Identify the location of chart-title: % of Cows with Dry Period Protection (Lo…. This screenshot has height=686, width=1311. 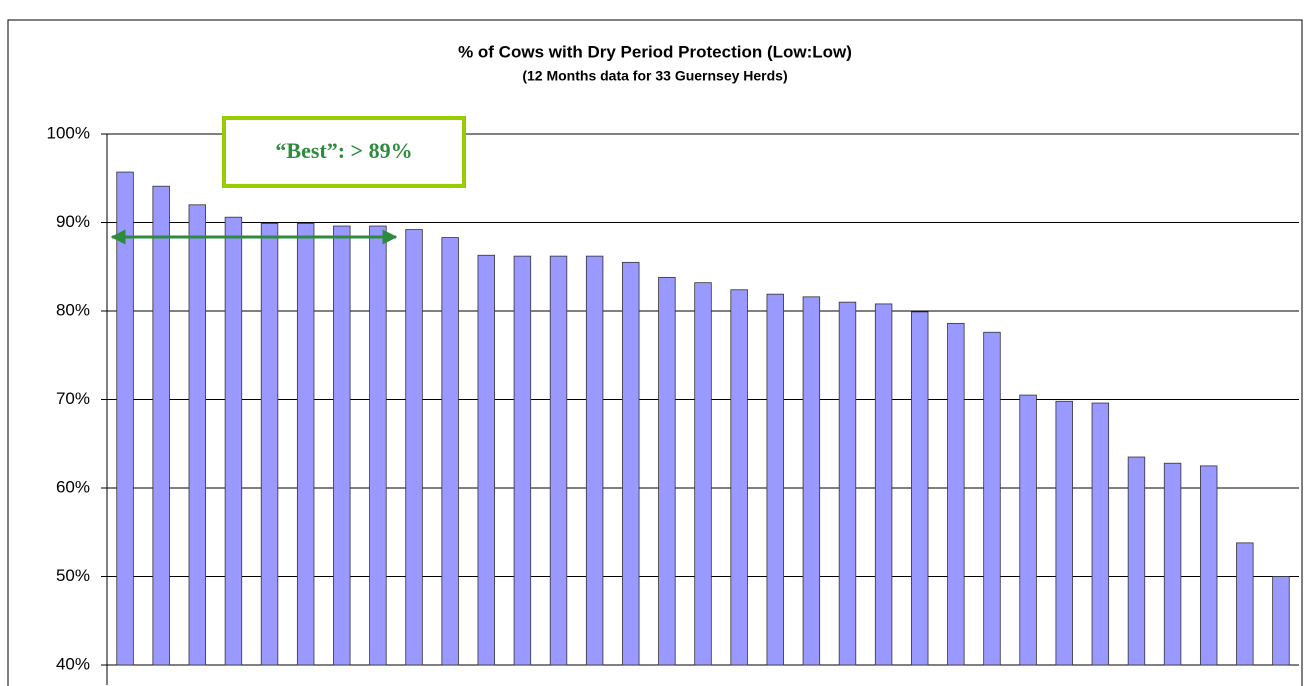
(655, 51).